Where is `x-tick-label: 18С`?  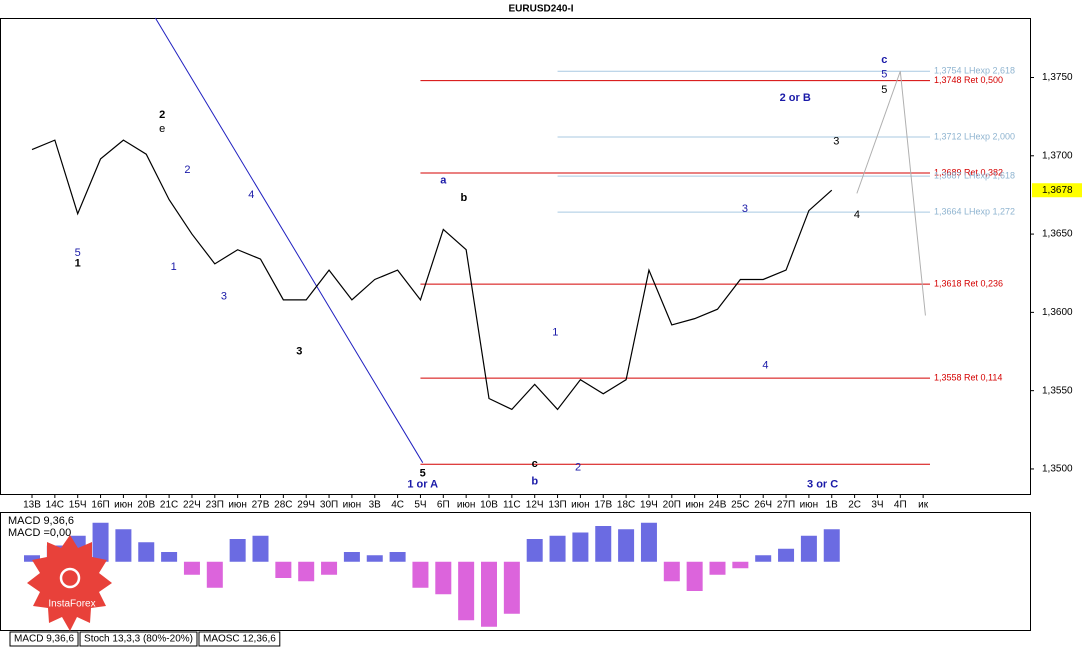
x-tick-label: 18С is located at coordinates (626, 505).